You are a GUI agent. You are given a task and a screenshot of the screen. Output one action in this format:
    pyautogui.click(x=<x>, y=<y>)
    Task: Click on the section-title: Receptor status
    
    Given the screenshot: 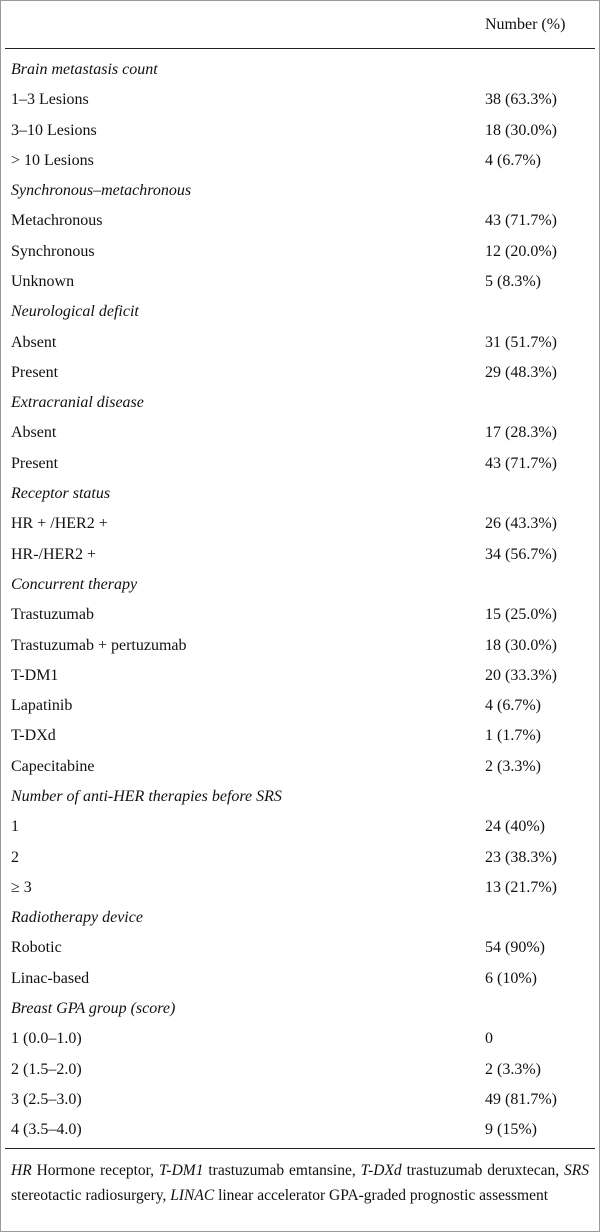 What is the action you would take?
    pyautogui.click(x=61, y=494)
    